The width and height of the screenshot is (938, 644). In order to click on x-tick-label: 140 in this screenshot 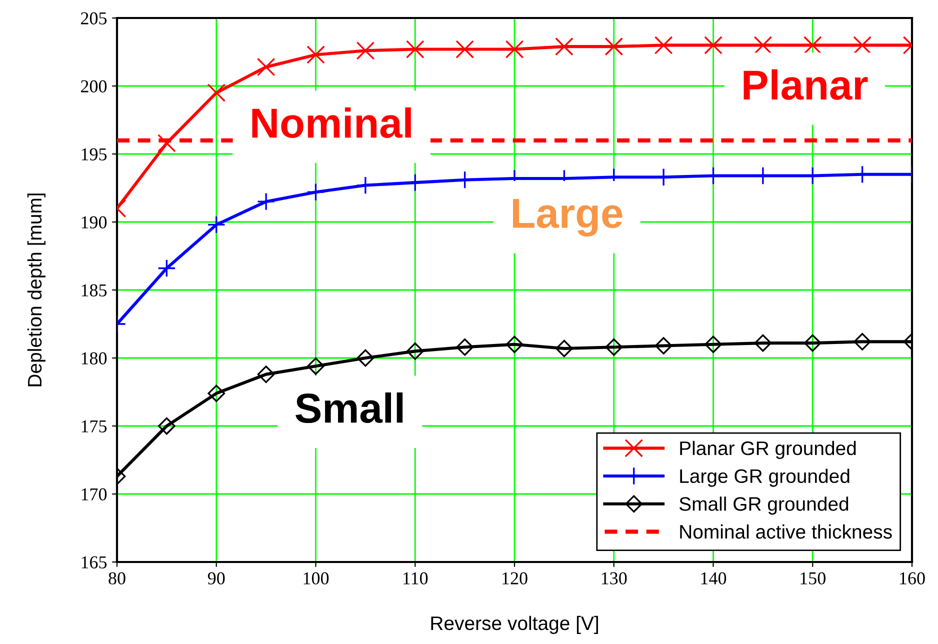, I will do `click(713, 578)`.